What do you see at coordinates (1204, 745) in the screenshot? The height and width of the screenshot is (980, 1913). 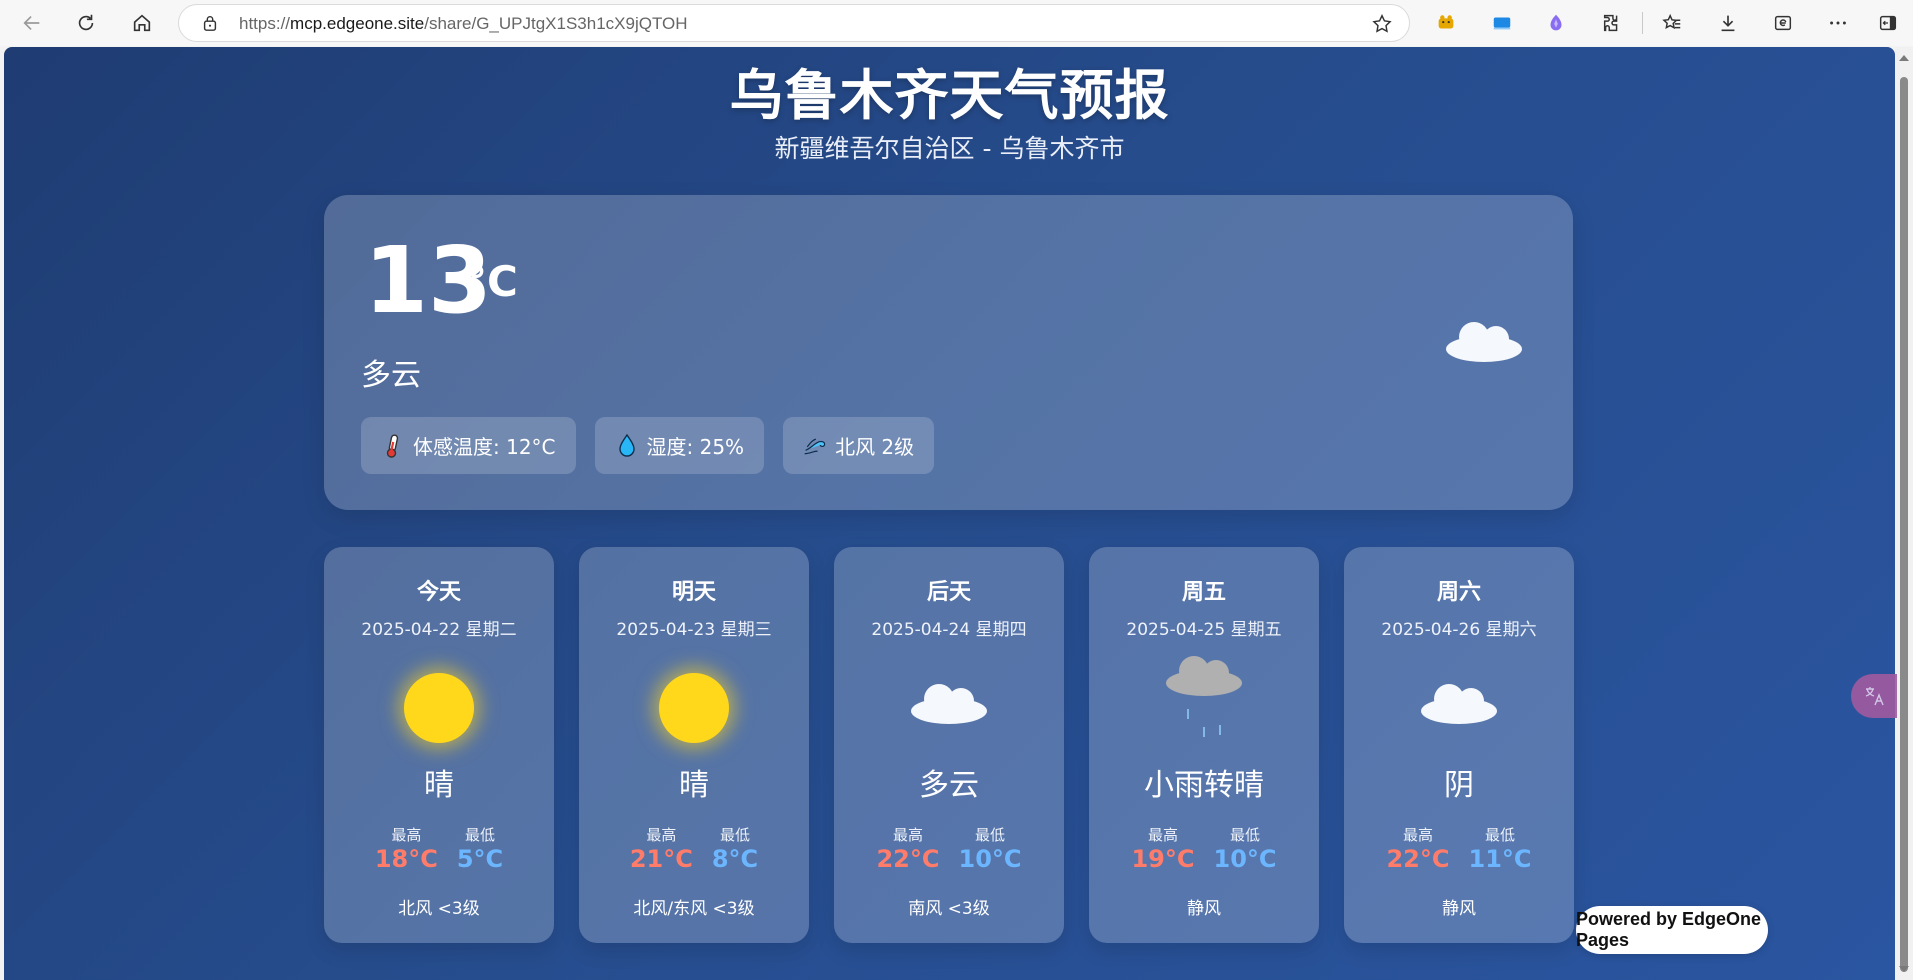 I see `forecast-card-friday: 周五 2025-04-25 星期五 小雨转晴 最高 19°C 最低 10°C 静风` at bounding box center [1204, 745].